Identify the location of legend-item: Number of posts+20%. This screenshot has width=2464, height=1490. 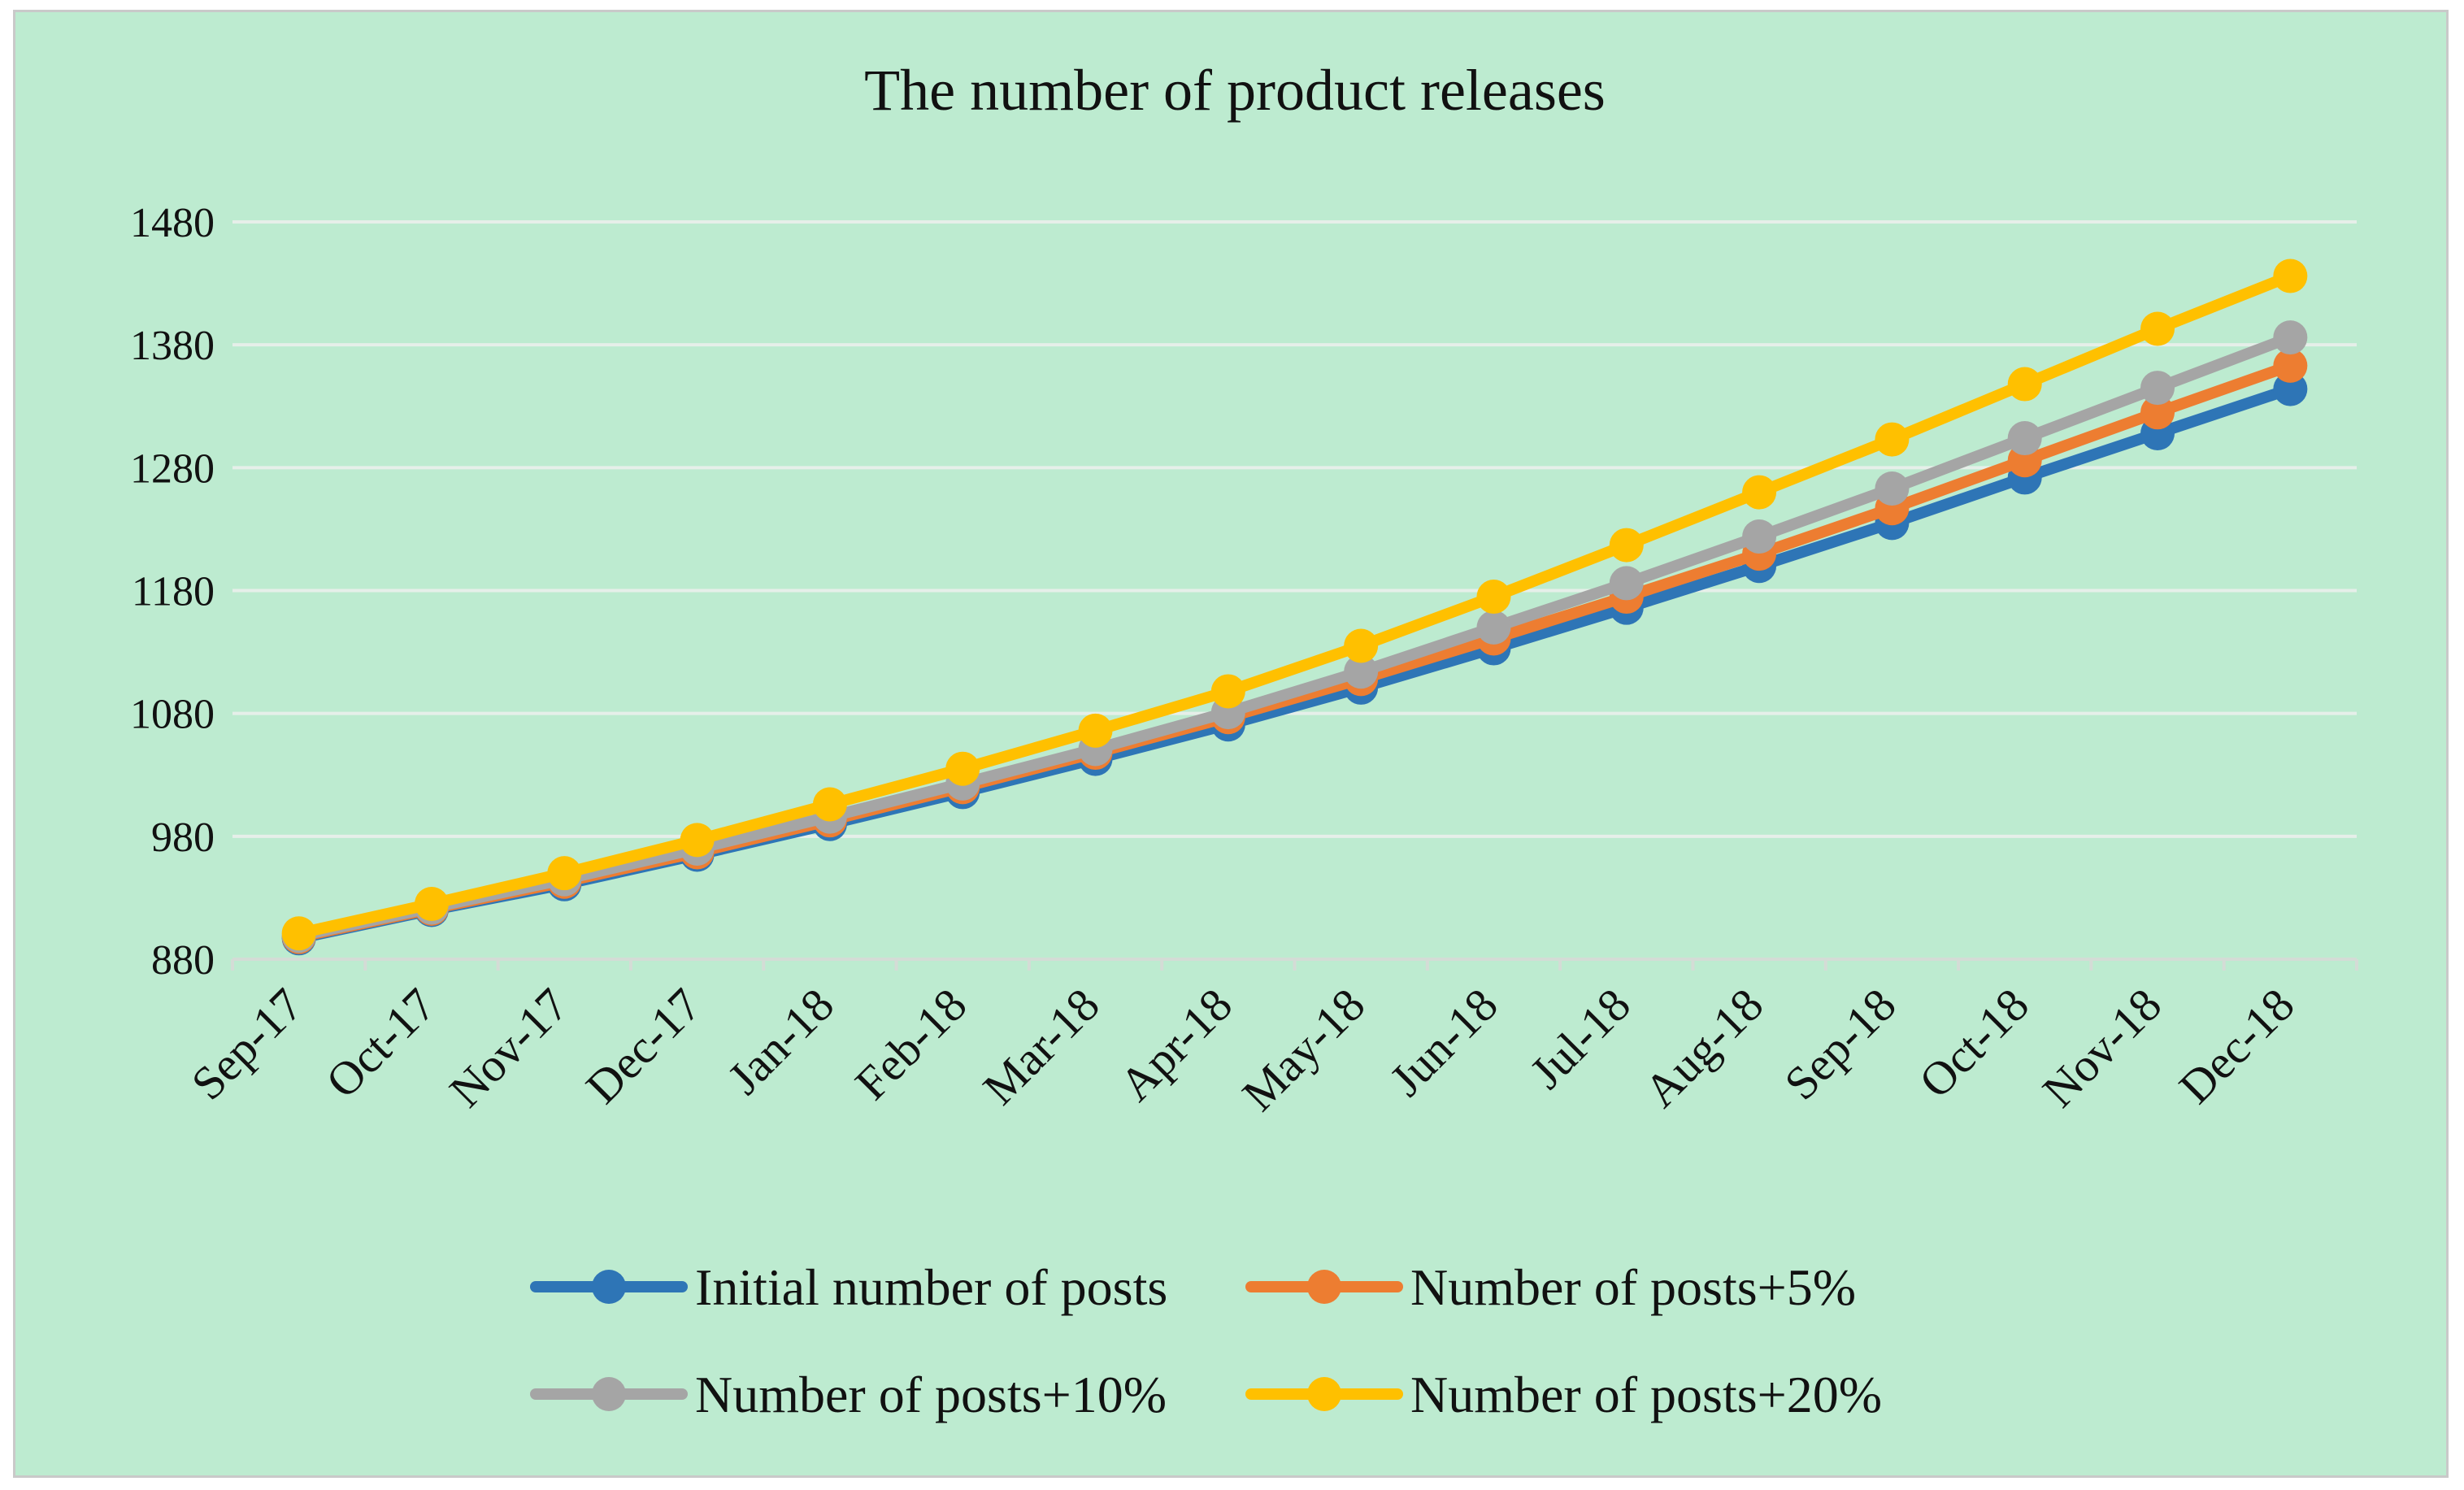
(1564, 1394).